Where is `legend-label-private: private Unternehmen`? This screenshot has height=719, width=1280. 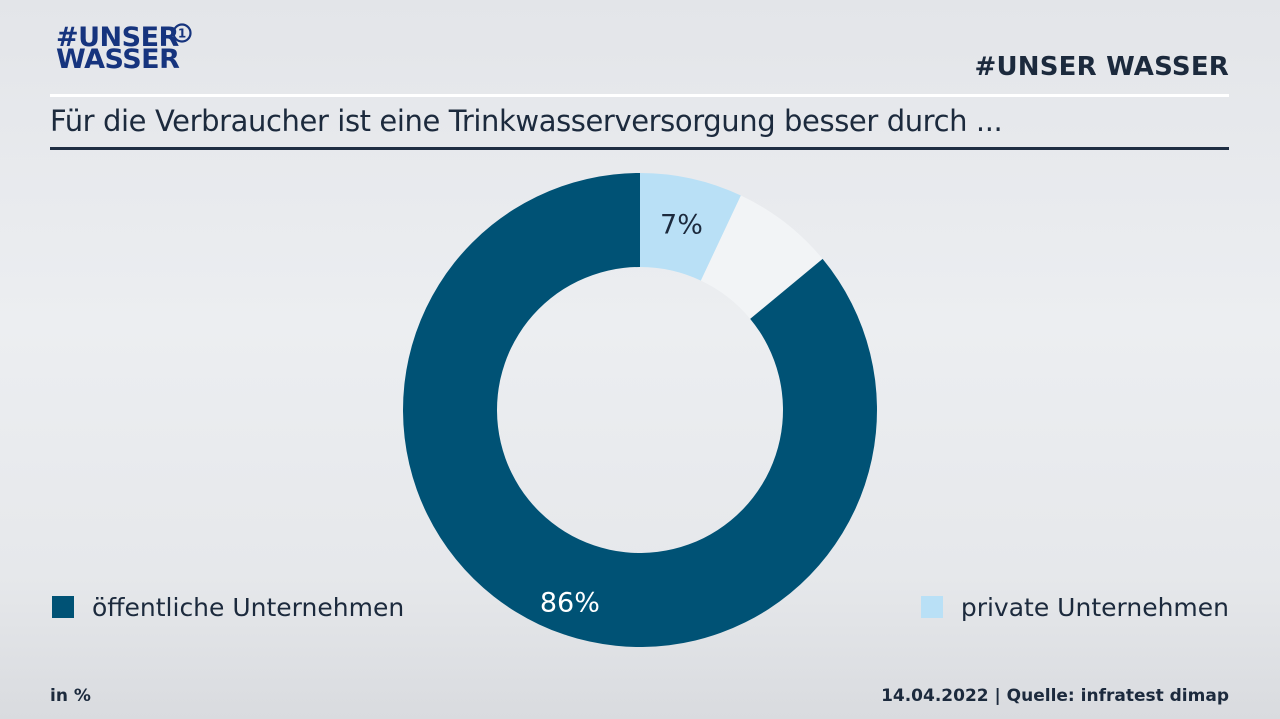 legend-label-private: private Unternehmen is located at coordinates (1094, 607).